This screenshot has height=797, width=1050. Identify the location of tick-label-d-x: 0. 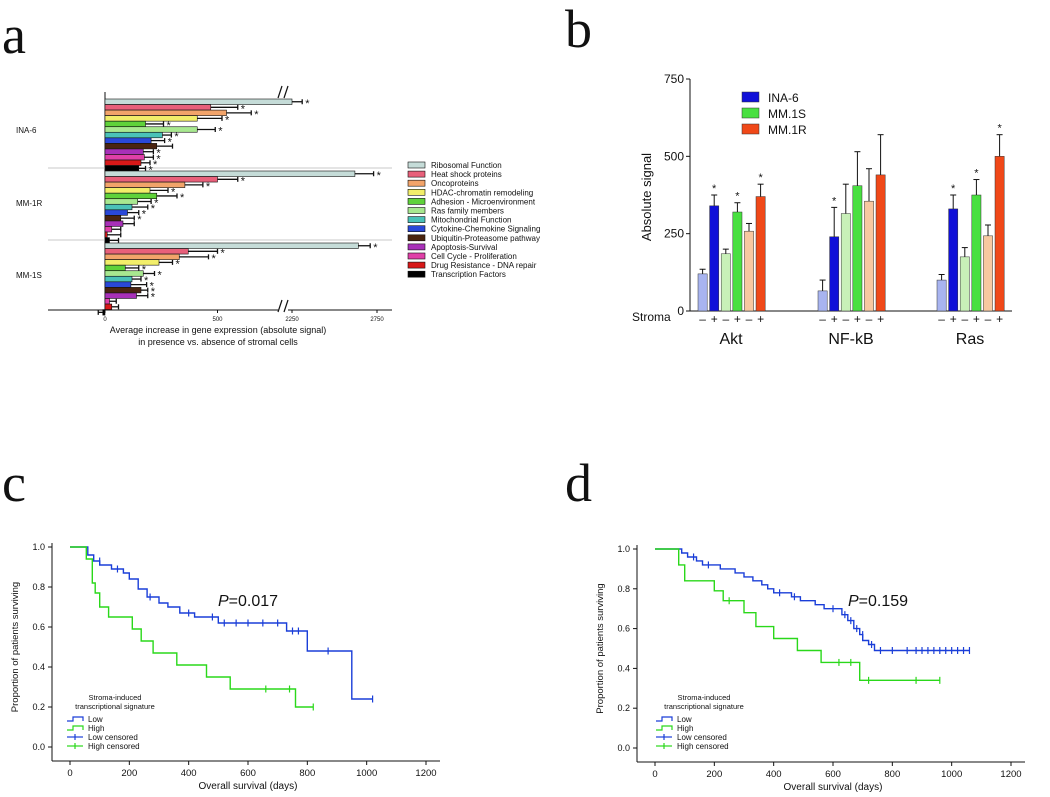
(654, 774).